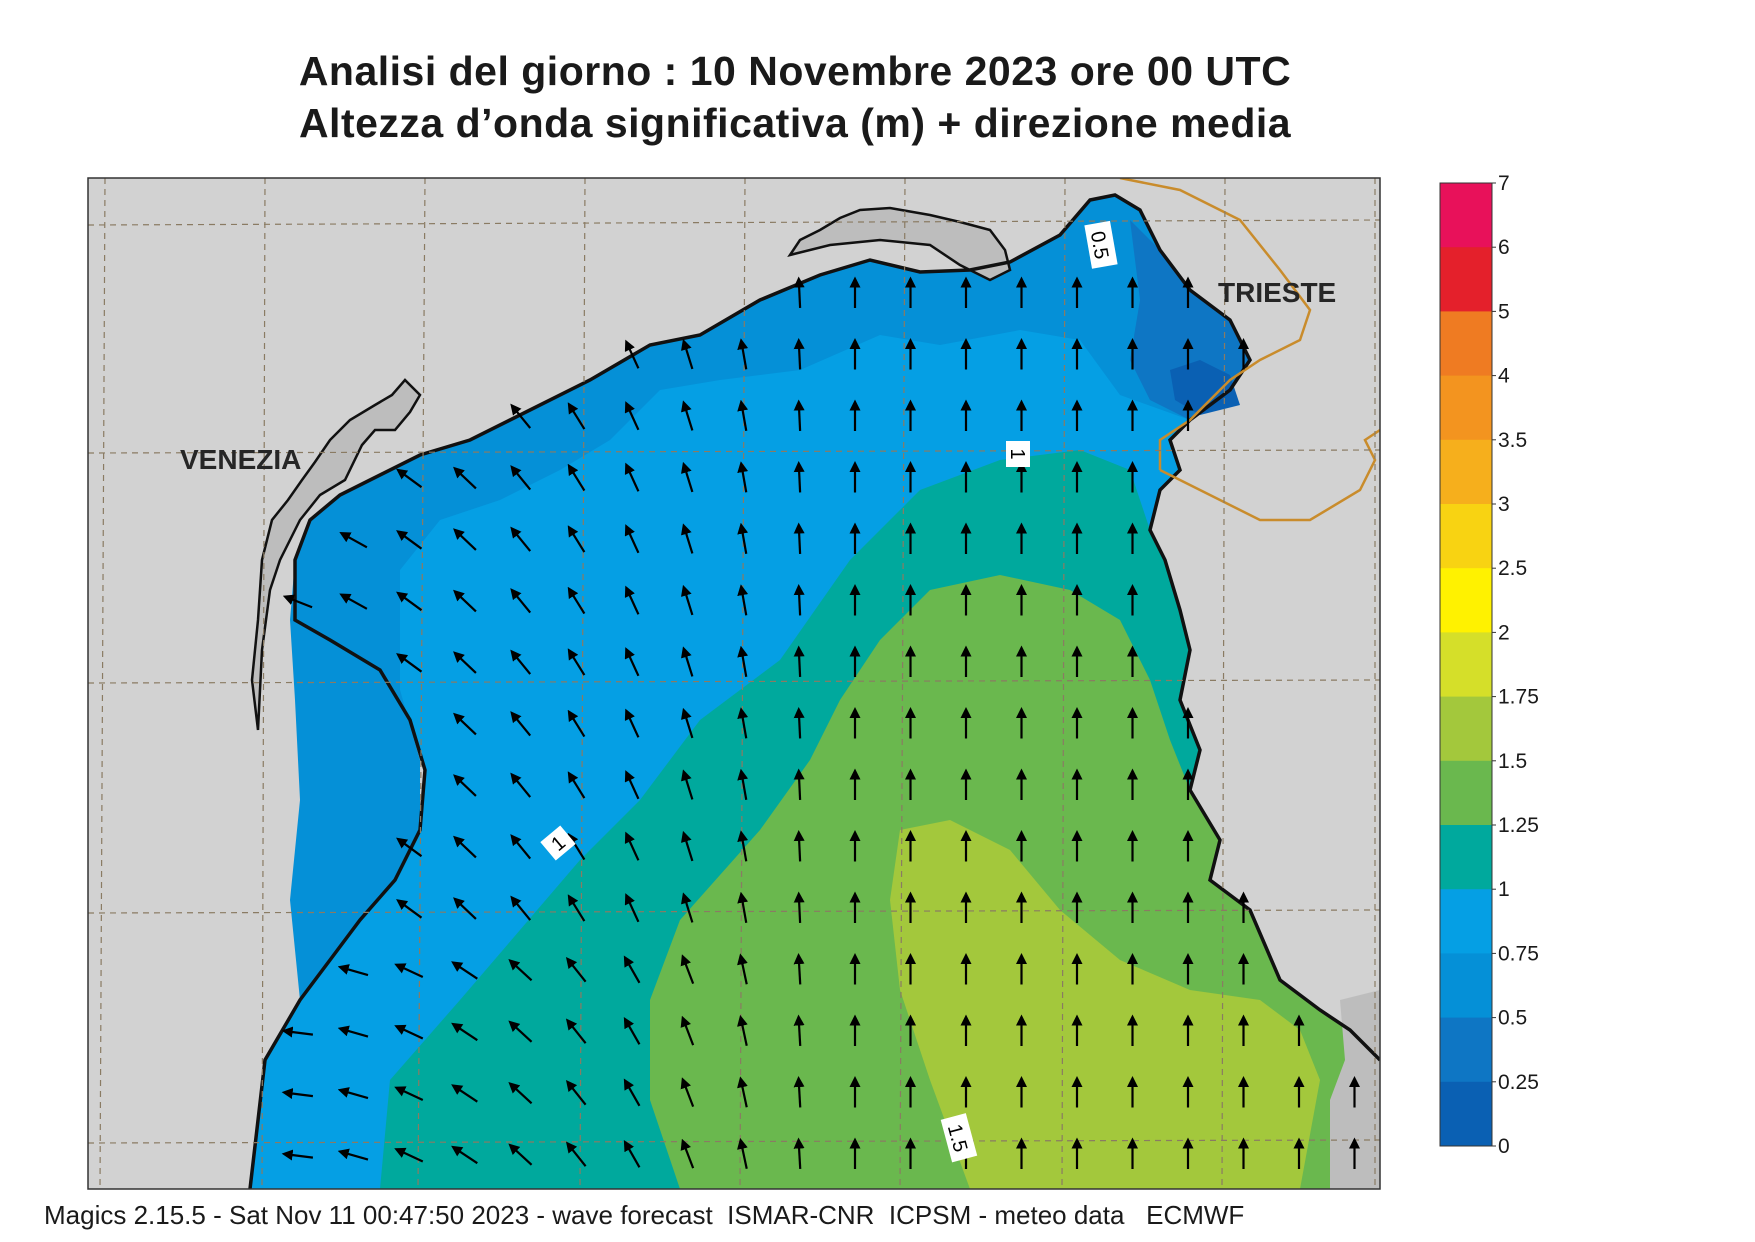 The image size is (1755, 1242). What do you see at coordinates (1504, 889) in the screenshot?
I see `colorbar-tick-label: 1` at bounding box center [1504, 889].